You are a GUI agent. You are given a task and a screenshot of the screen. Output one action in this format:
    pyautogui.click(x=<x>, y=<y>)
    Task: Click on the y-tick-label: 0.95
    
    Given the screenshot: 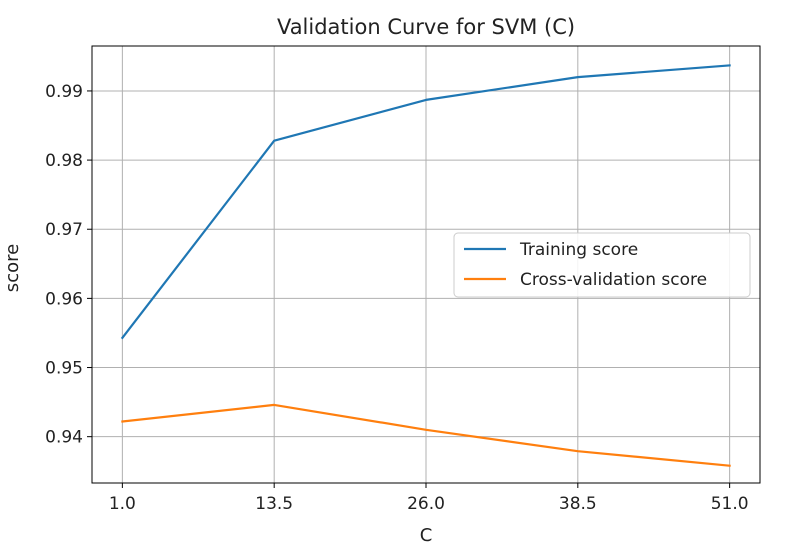 What is the action you would take?
    pyautogui.click(x=64, y=369)
    